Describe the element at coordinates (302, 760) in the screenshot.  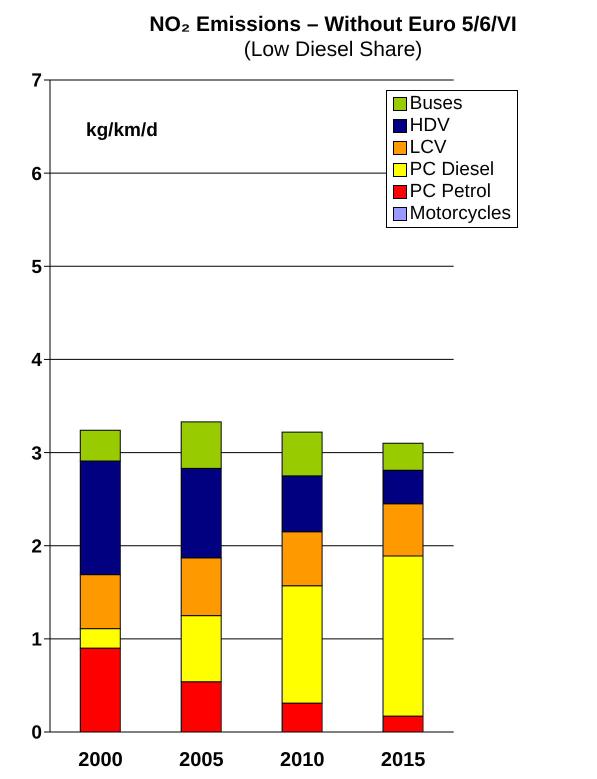
I see `x-tick-label: 2010` at that location.